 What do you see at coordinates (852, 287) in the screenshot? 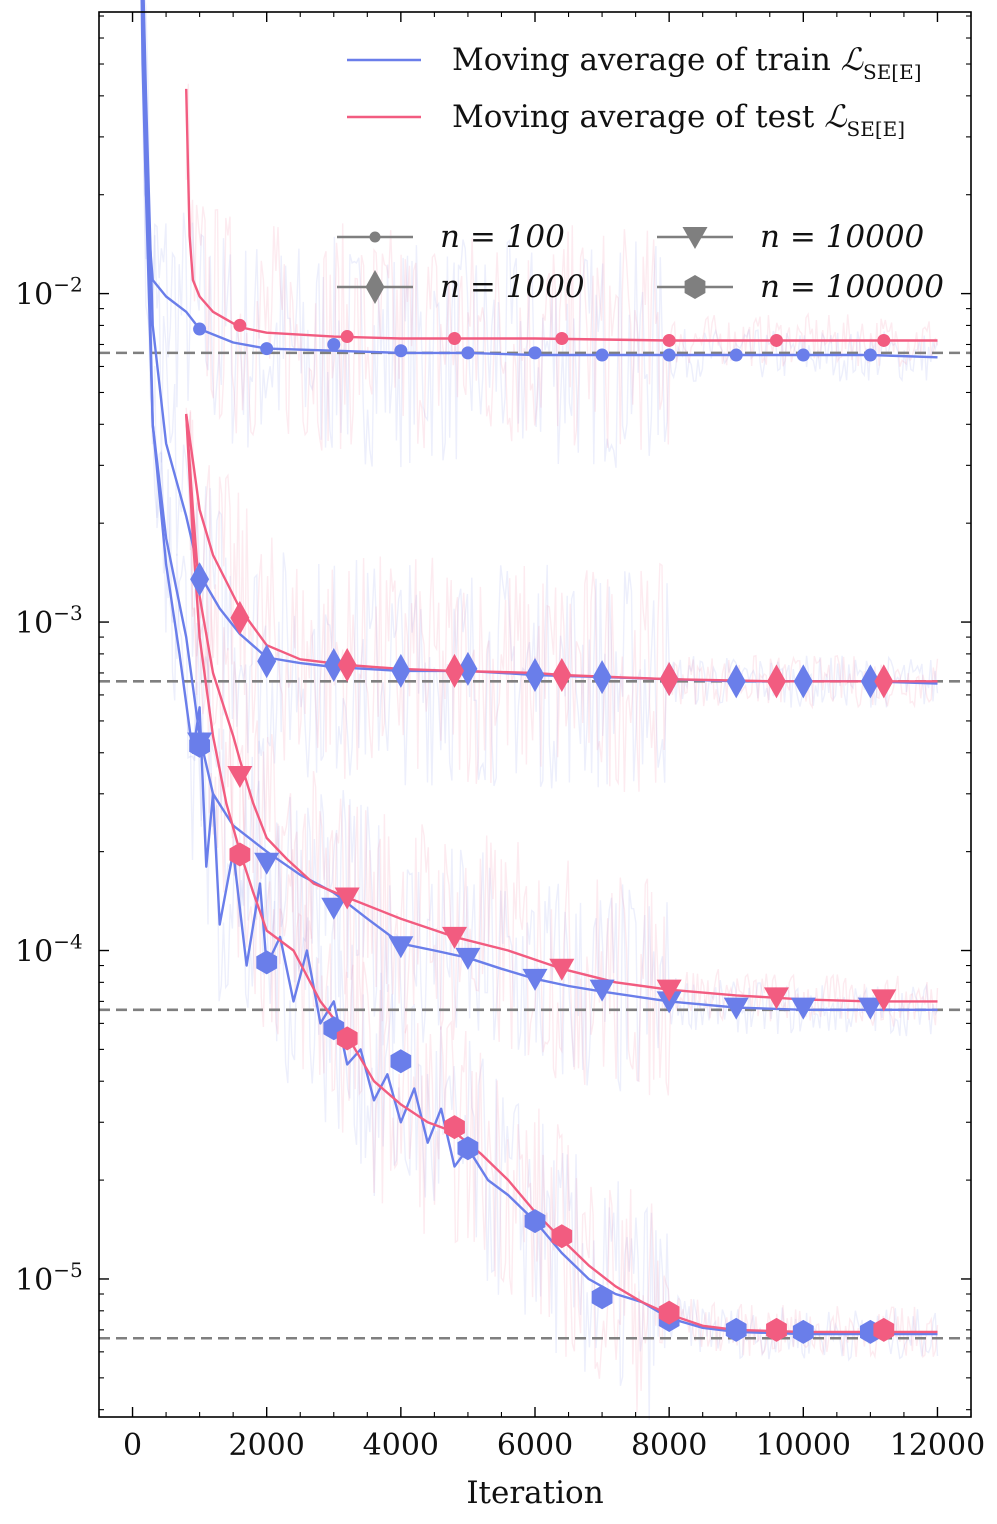
I see `legend-marker-label-3: n = 100000` at bounding box center [852, 287].